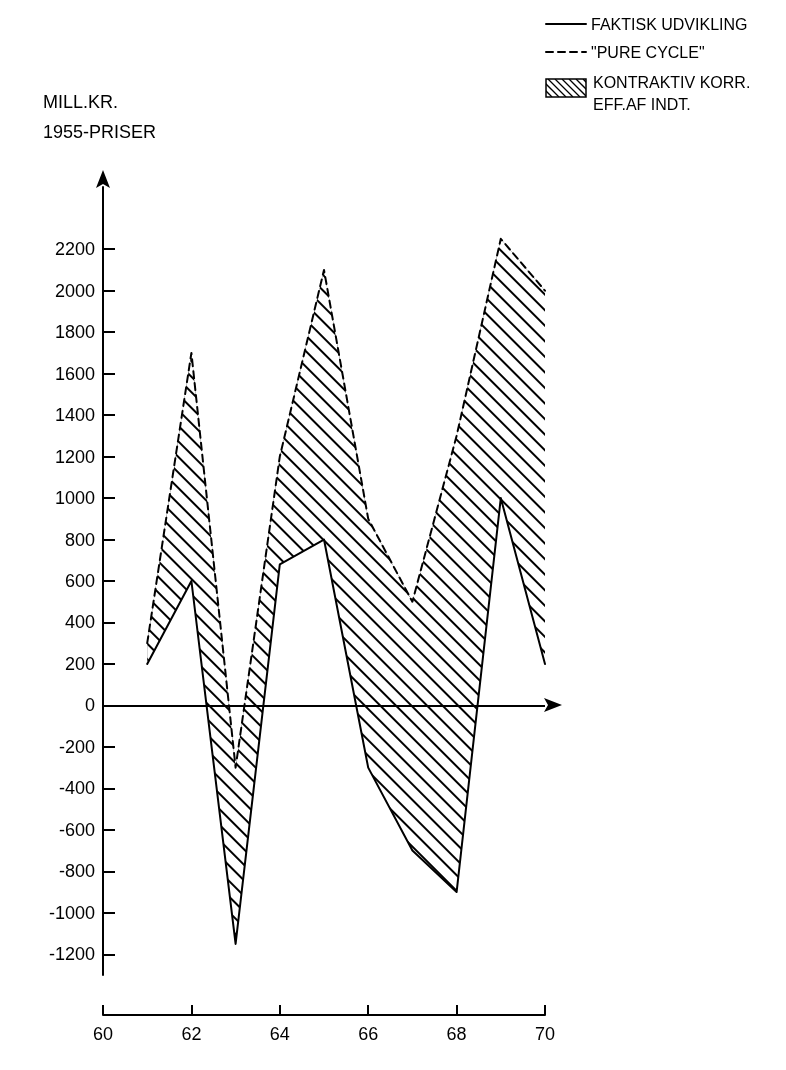 The width and height of the screenshot is (786, 1070). Describe the element at coordinates (100, 117) in the screenshot. I see `y-axis-title: MILL.KR. 1955-PRISER` at that location.